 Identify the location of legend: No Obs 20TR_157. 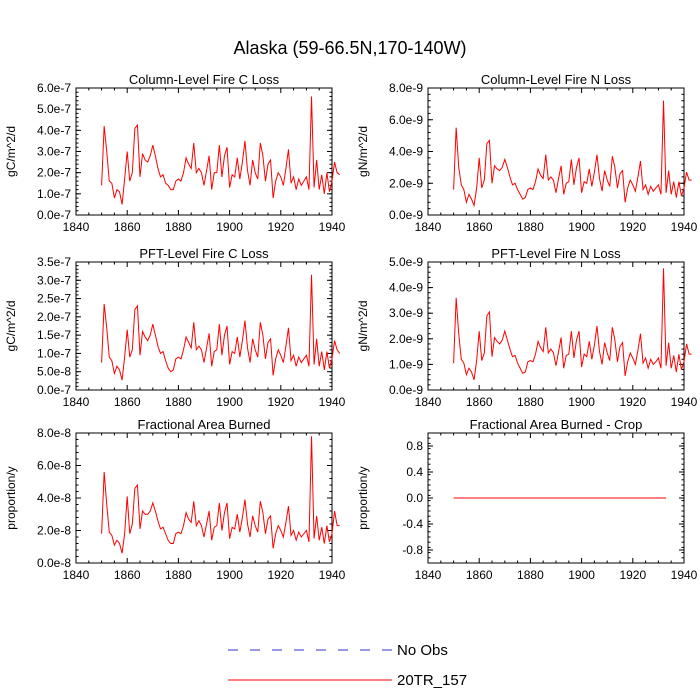
(347, 665).